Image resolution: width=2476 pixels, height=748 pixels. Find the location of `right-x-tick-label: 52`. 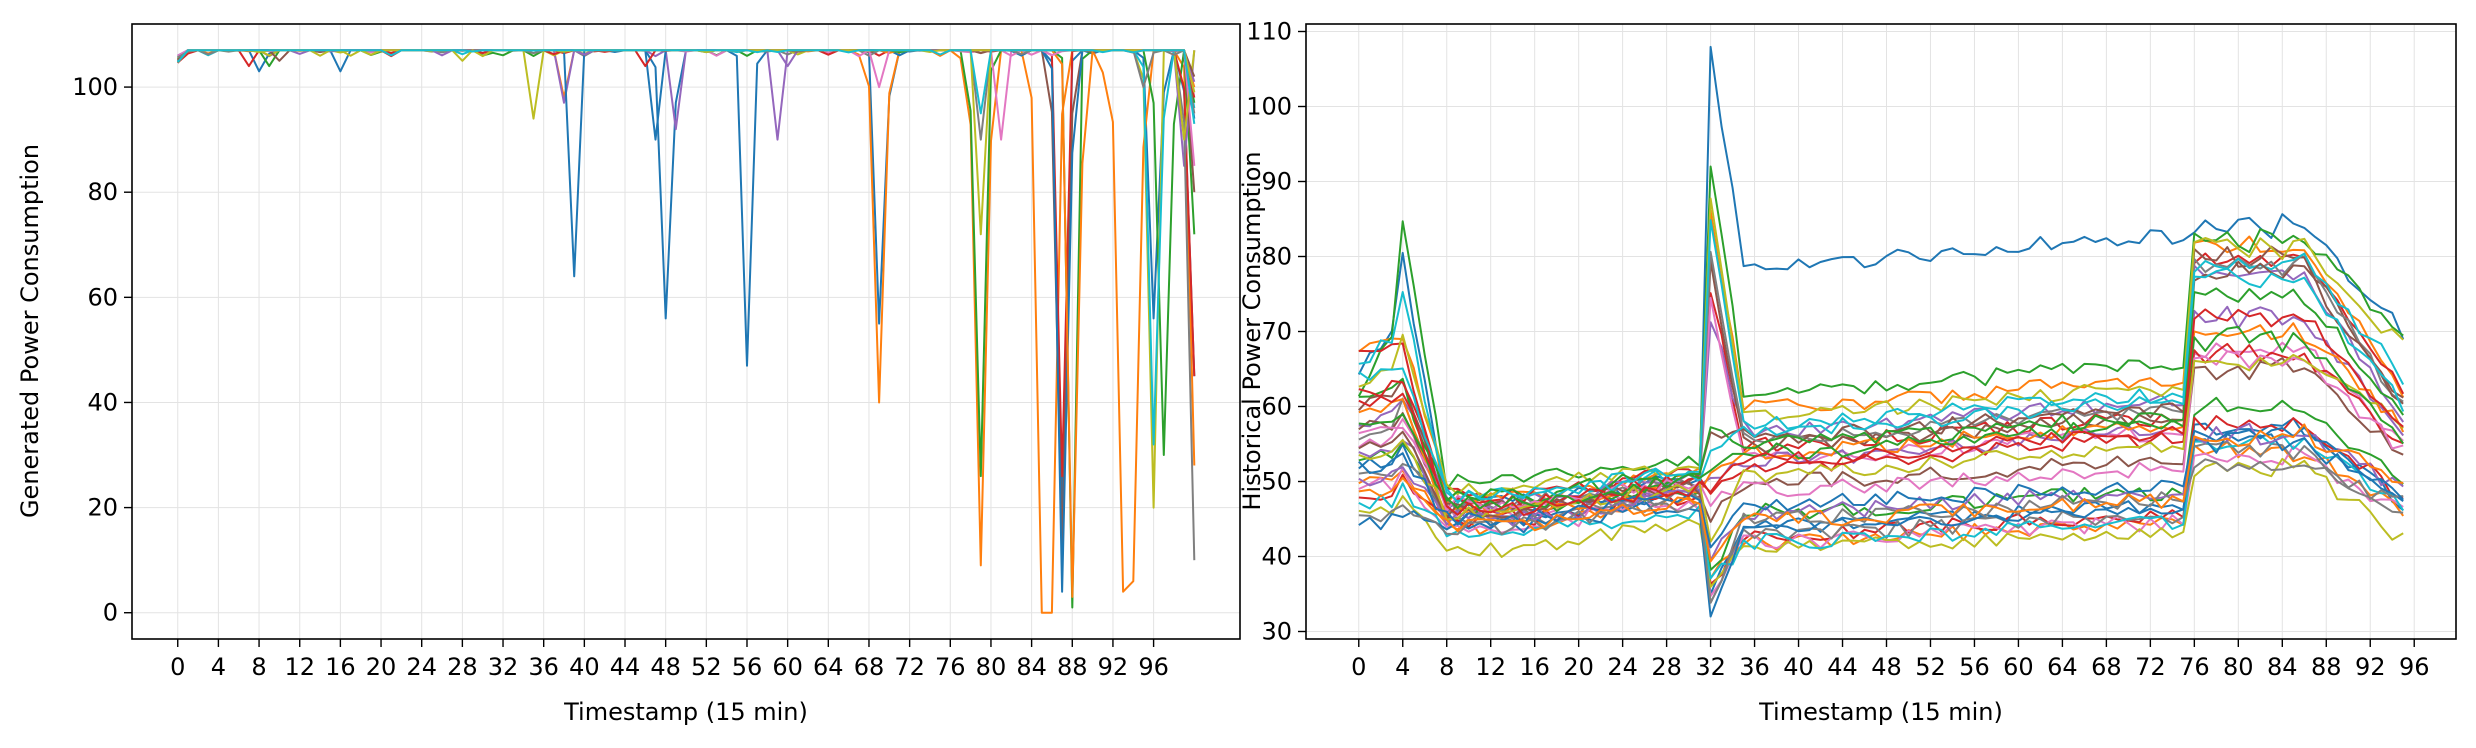

right-x-tick-label: 52 is located at coordinates (1930, 667).